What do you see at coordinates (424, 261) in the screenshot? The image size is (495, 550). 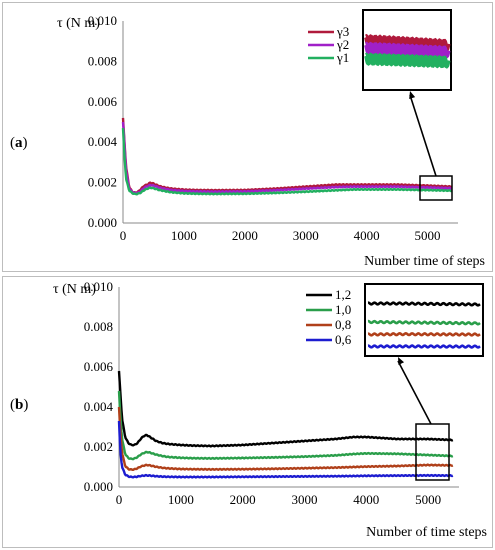 I see `x-axis-label: Number time of steps` at bounding box center [424, 261].